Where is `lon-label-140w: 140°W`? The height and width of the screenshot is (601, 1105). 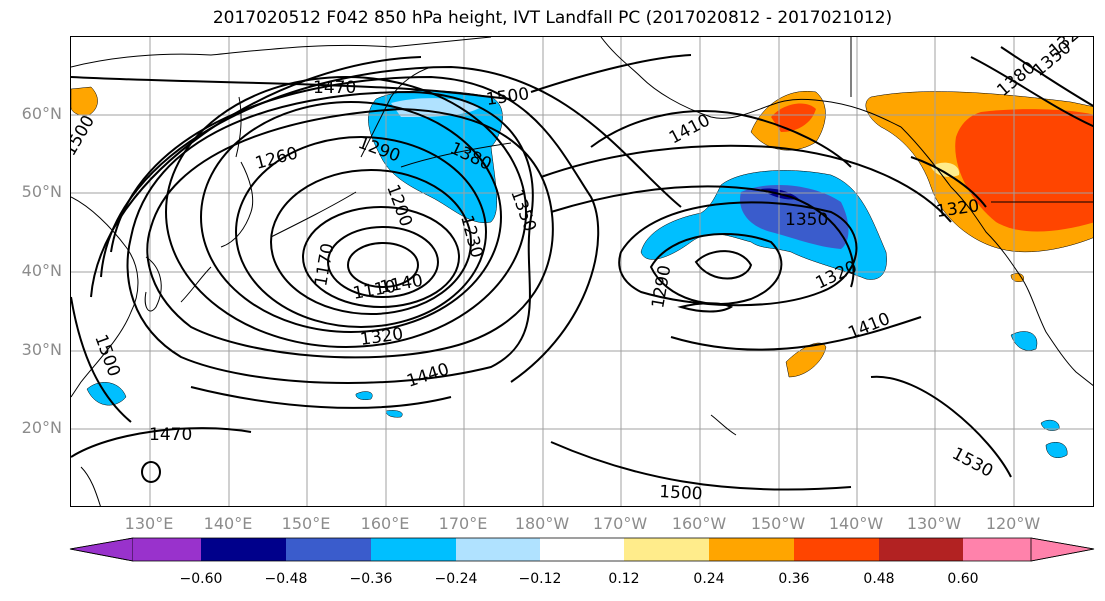 lon-label-140w: 140°W is located at coordinates (856, 523).